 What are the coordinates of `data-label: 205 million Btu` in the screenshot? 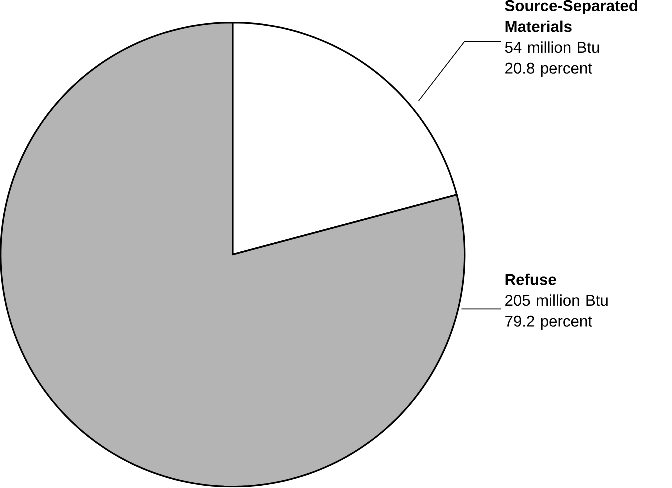 It's located at (557, 300).